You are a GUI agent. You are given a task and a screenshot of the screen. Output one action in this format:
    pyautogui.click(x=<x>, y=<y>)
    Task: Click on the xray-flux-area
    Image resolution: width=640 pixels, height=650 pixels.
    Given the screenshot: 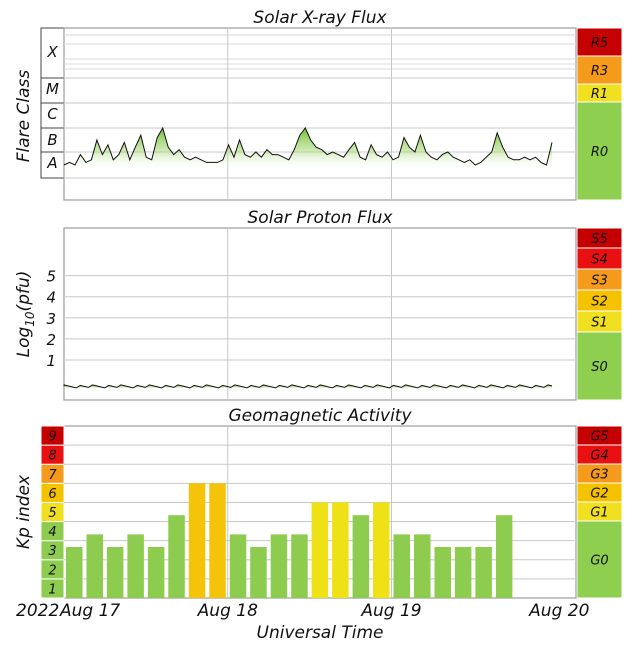 What is the action you would take?
    pyautogui.click(x=308, y=149)
    